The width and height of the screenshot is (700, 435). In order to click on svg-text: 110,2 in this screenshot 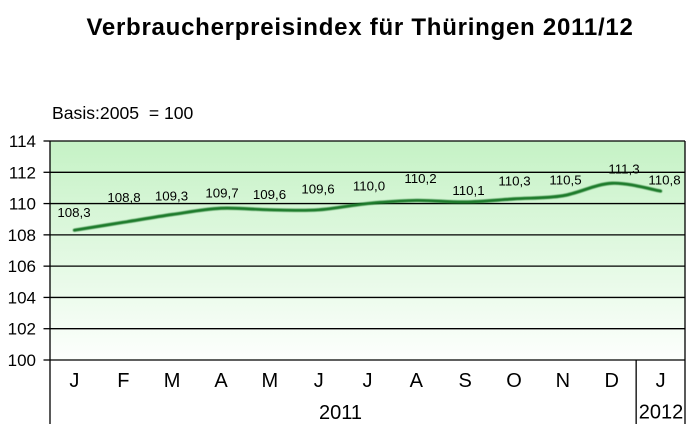, I will do `click(420, 178)`.